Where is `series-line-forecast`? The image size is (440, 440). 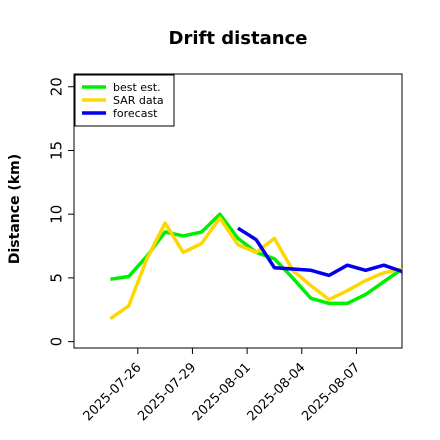 series-line-forecast is located at coordinates (319, 252).